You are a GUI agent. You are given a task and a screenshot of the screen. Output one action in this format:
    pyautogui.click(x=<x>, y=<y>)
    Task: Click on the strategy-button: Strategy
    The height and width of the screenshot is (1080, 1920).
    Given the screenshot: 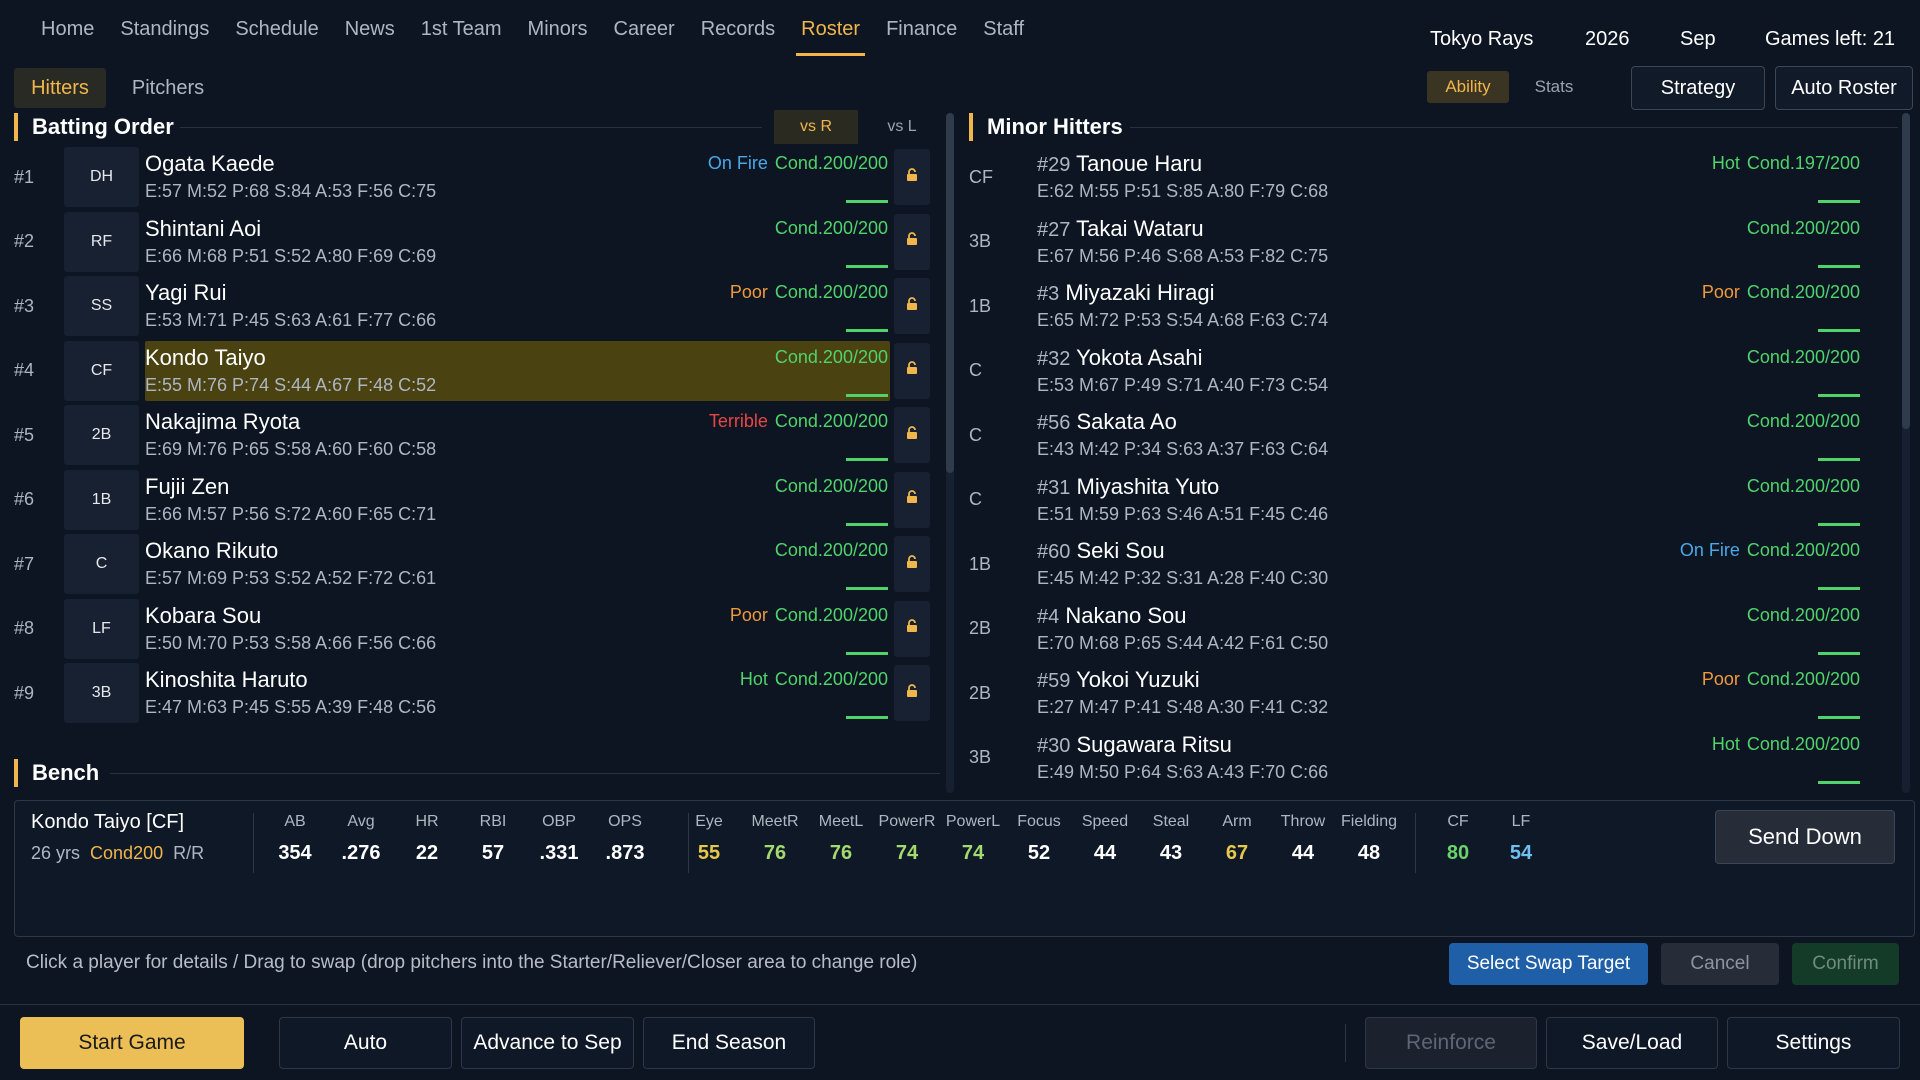 What is the action you would take?
    pyautogui.click(x=1698, y=88)
    